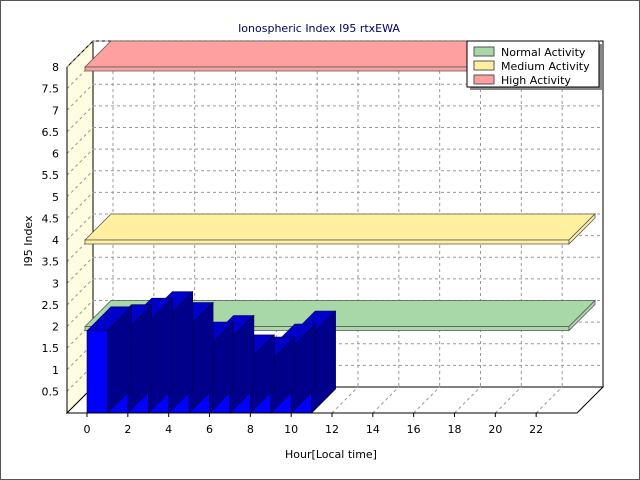 This screenshot has height=480, width=640. I want to click on x-tick-label: 8, so click(250, 429).